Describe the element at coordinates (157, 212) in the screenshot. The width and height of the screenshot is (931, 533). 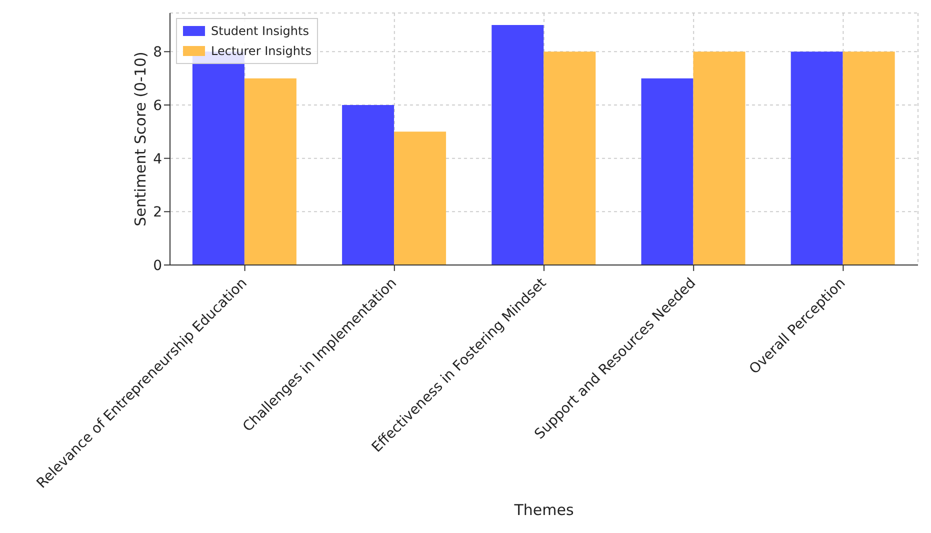
I see `y-tick-label: 2` at that location.